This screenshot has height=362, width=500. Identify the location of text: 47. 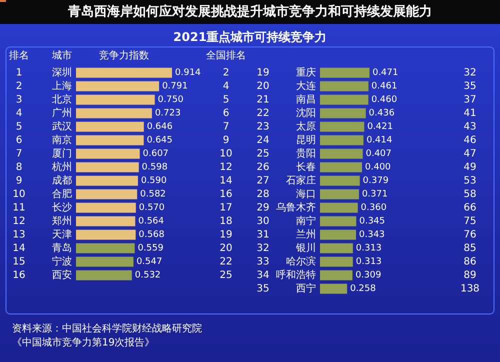
(470, 154).